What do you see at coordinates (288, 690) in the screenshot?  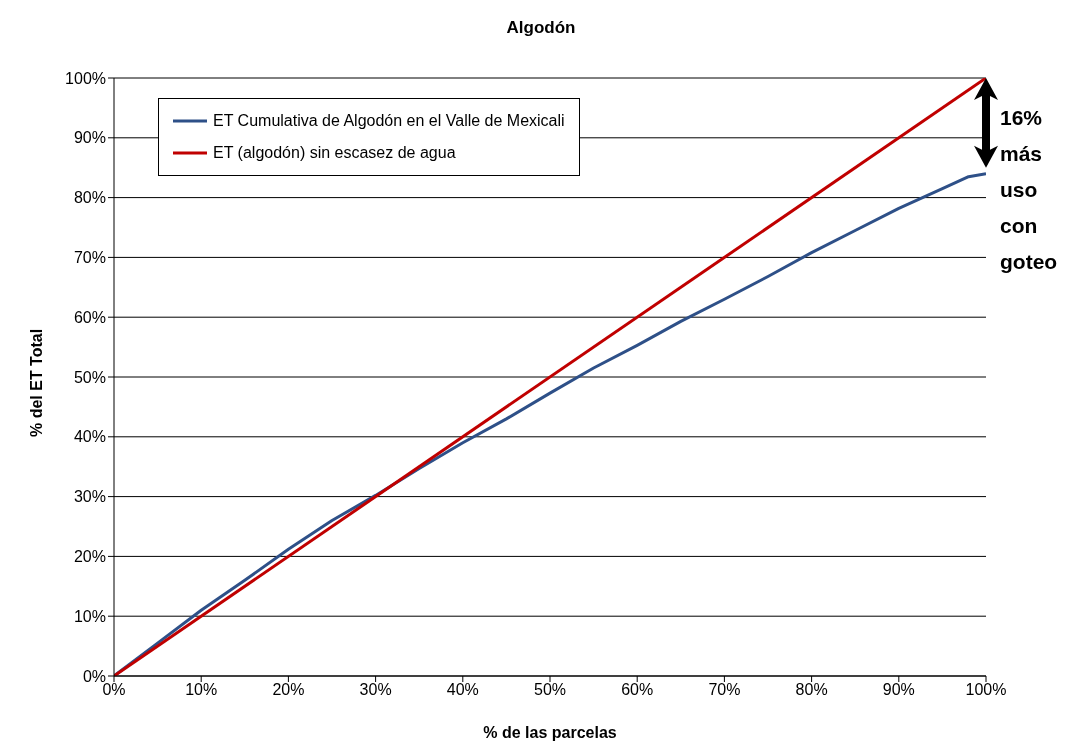 I see `x-tick-label: 20%` at bounding box center [288, 690].